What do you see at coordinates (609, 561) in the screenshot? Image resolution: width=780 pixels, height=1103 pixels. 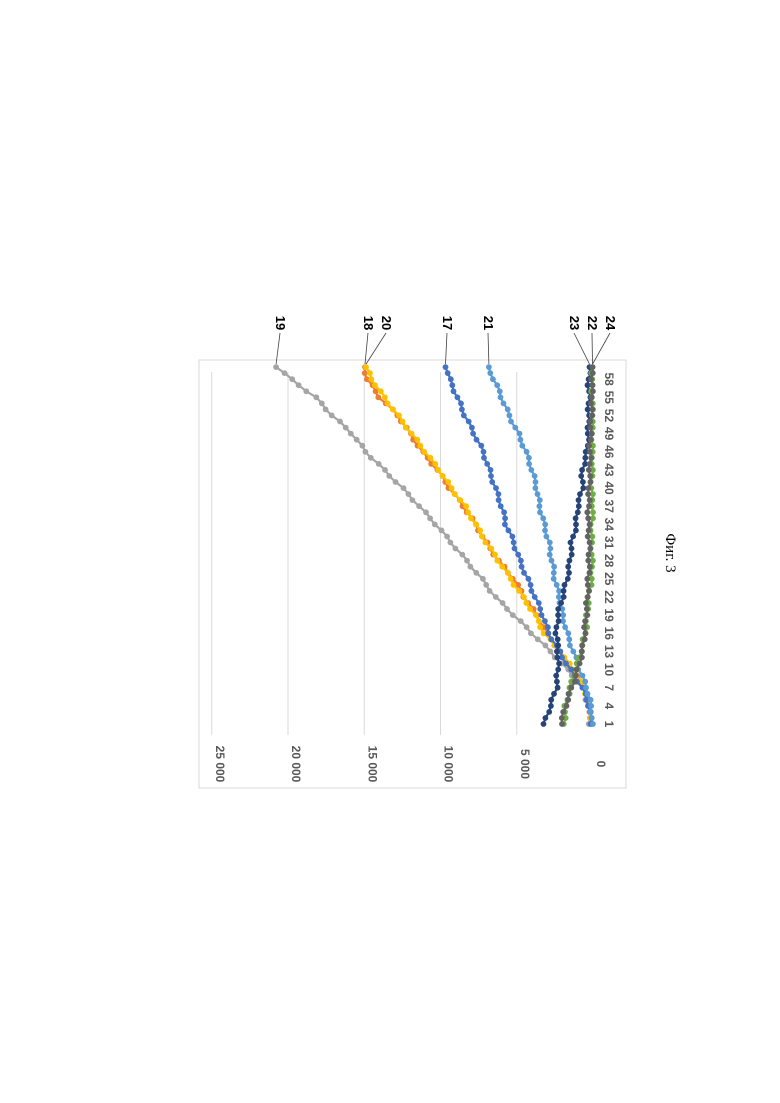 I see `x-tick-label: 28` at bounding box center [609, 561].